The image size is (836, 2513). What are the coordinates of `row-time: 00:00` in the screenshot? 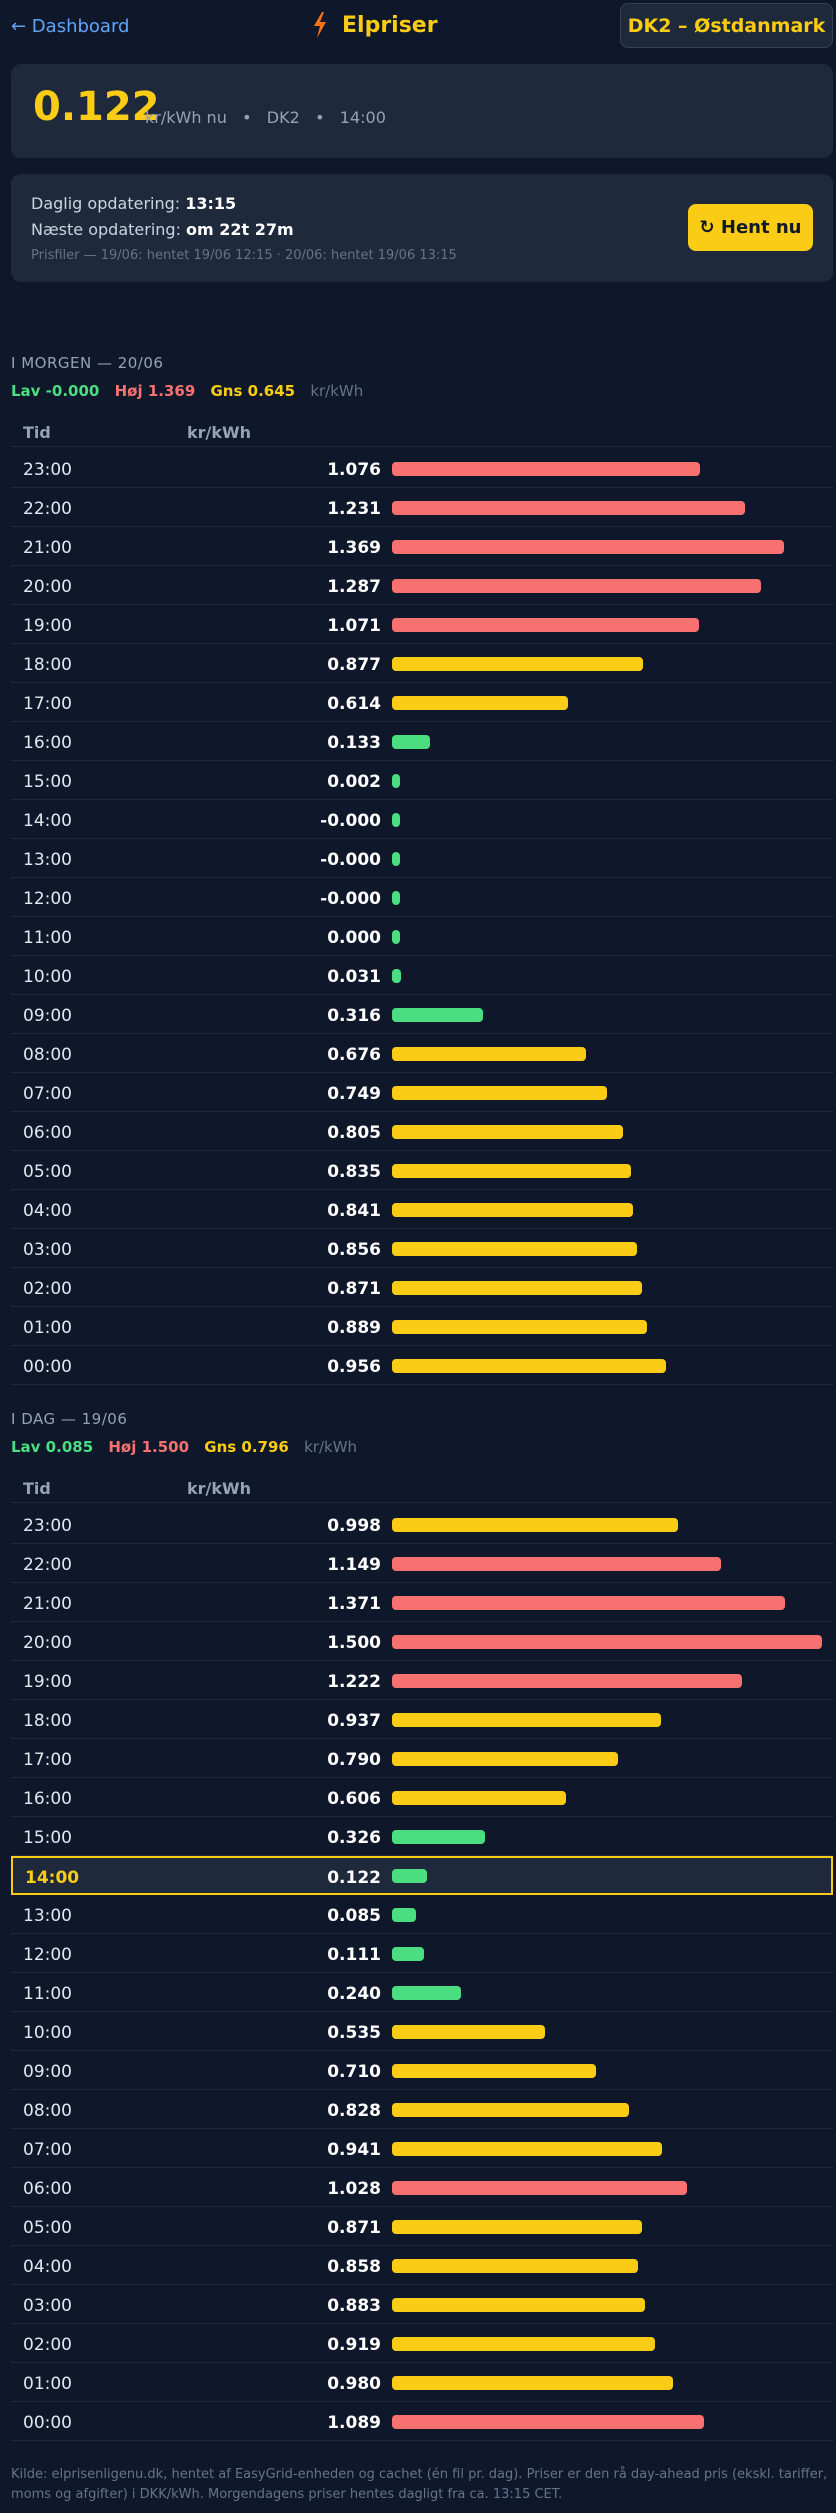 It's located at (47, 1367).